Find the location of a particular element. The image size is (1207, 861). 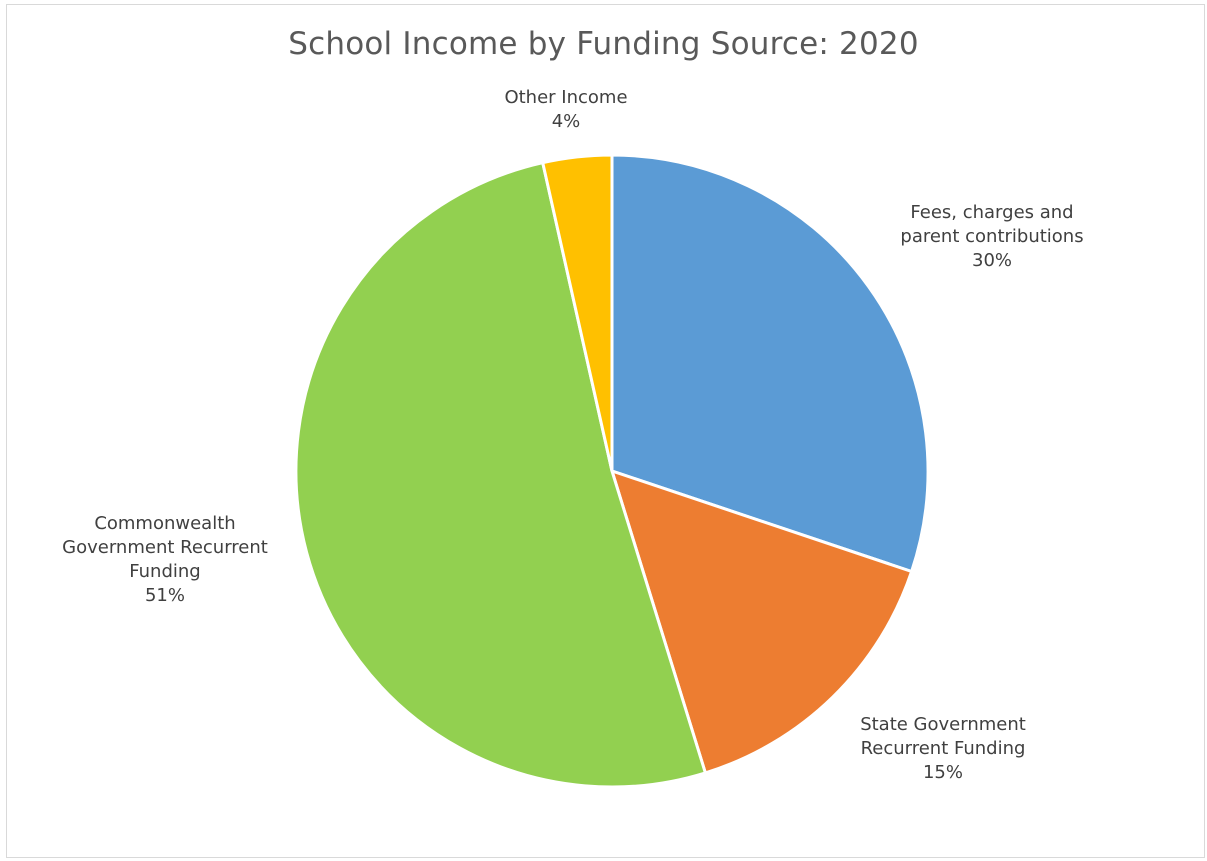

slice-other is located at coordinates (577, 313).